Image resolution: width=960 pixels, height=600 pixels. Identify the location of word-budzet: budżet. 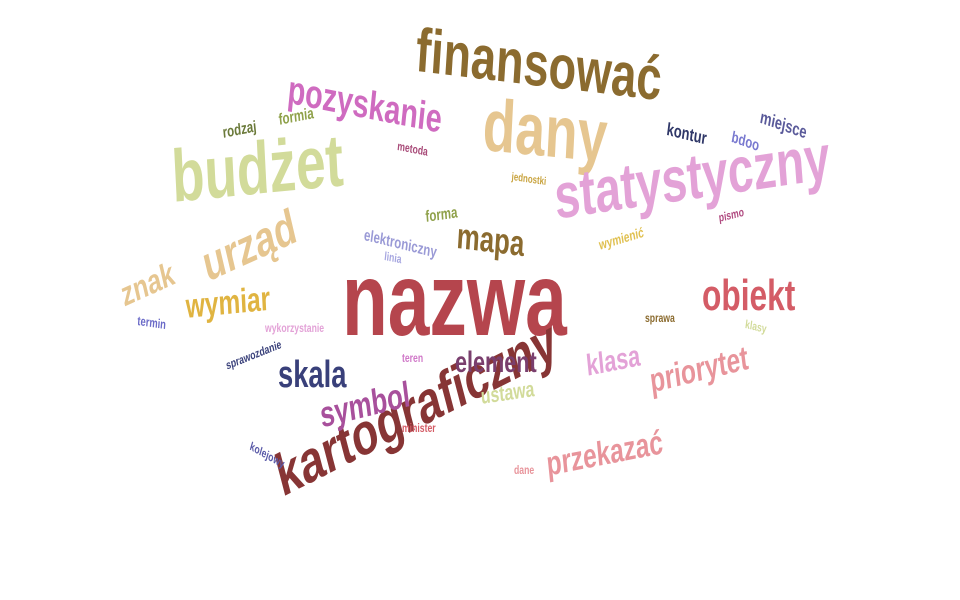
(257, 168).